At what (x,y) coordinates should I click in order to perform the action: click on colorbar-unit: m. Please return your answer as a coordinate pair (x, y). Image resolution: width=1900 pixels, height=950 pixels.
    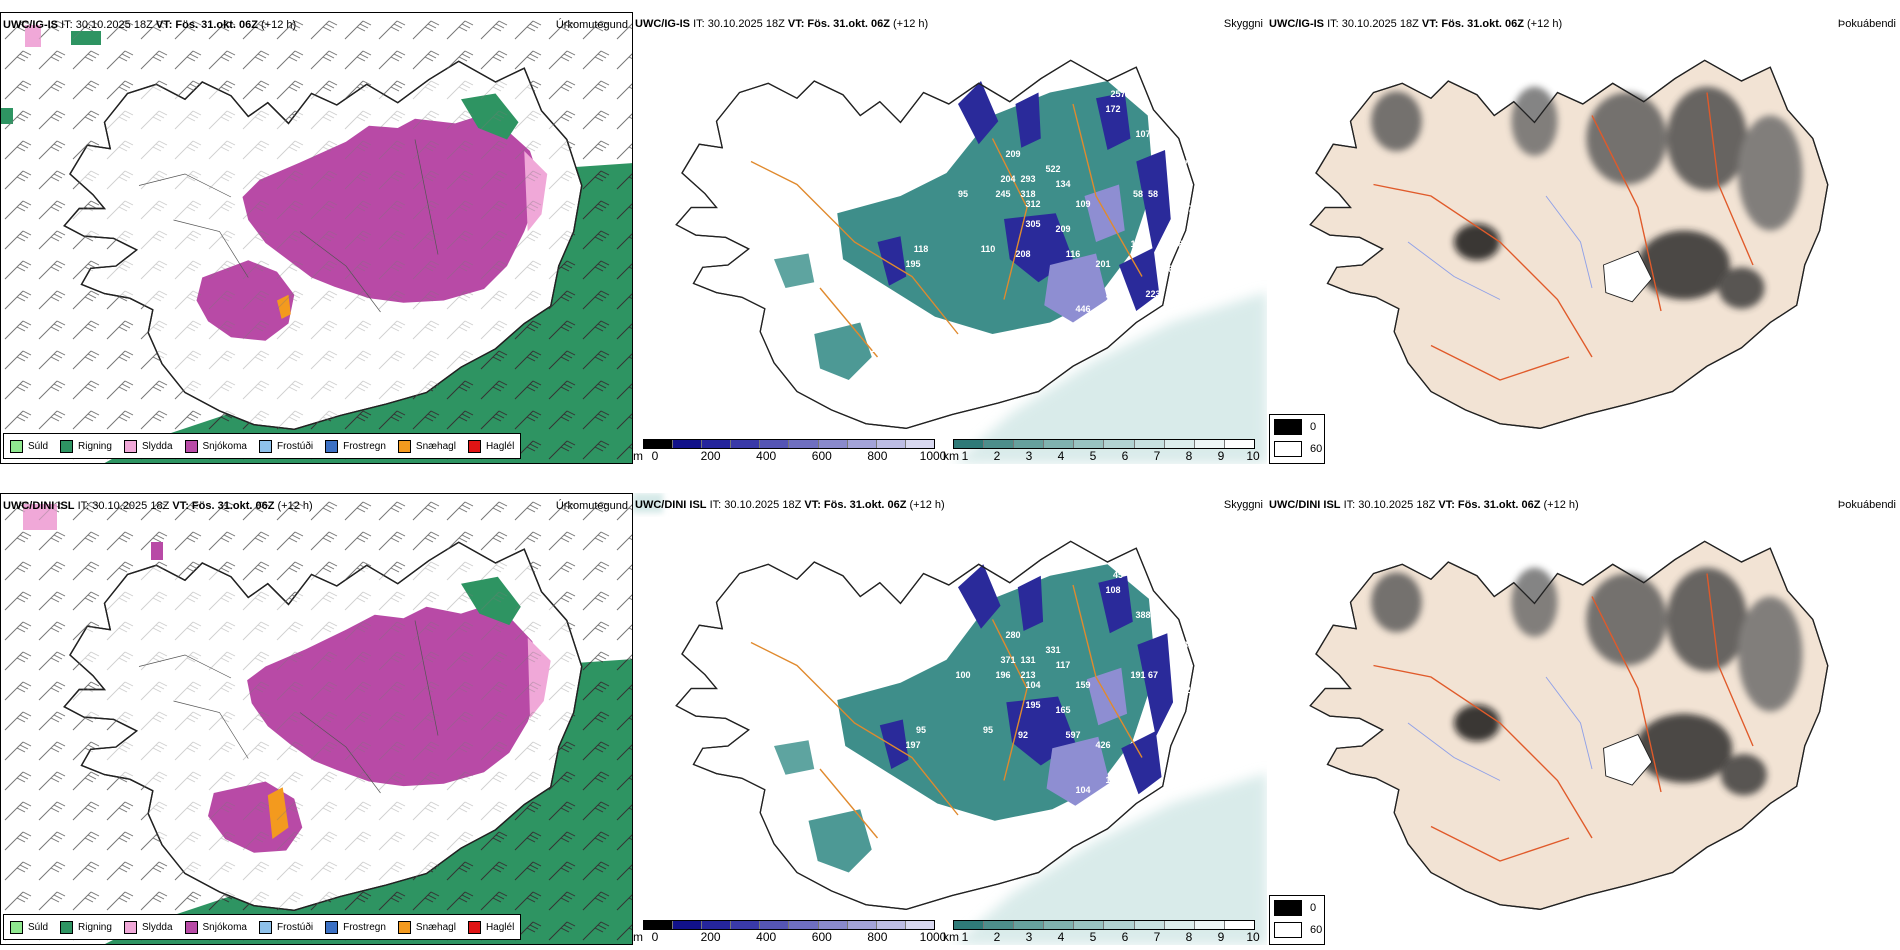
    Looking at the image, I should click on (638, 456).